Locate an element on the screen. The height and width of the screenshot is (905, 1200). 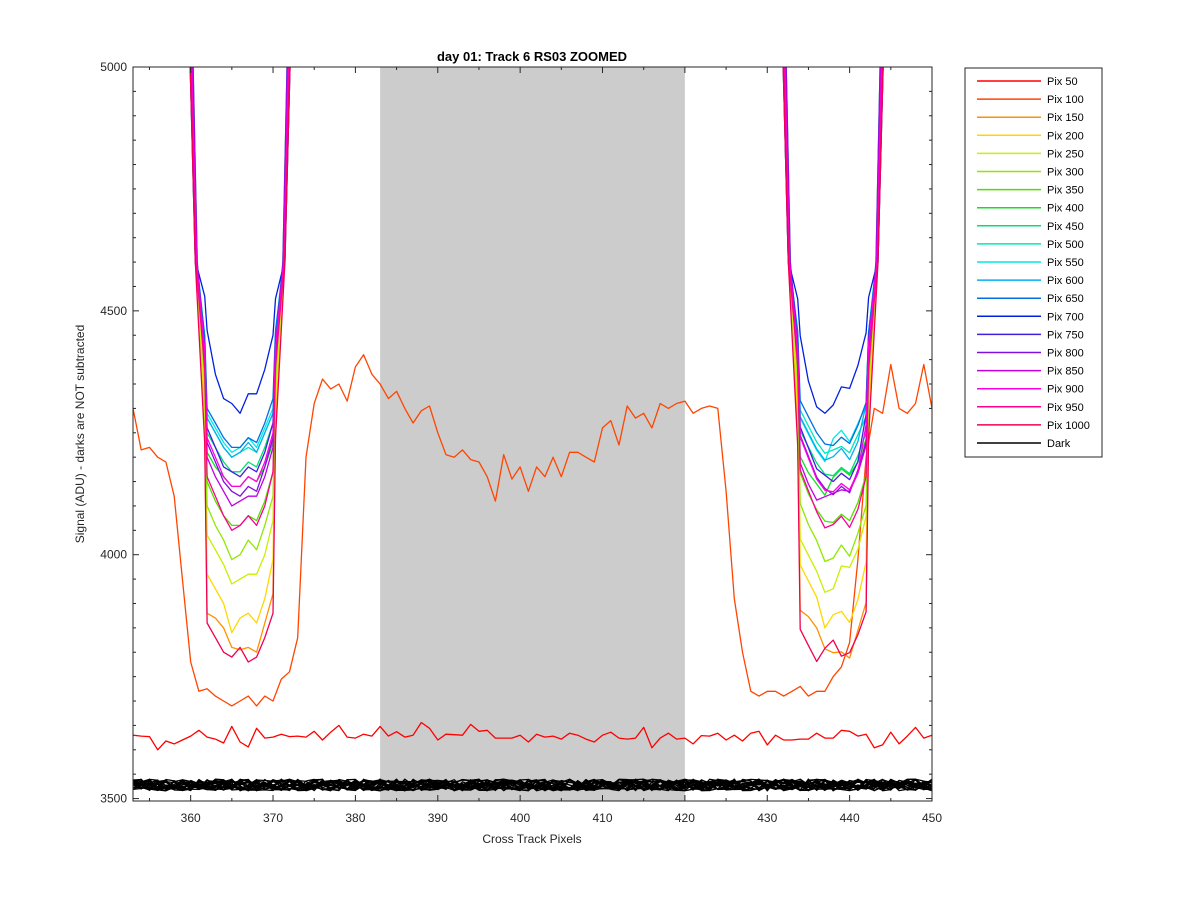
legend-label-pix-850: Pix 850 is located at coordinates (1065, 372).